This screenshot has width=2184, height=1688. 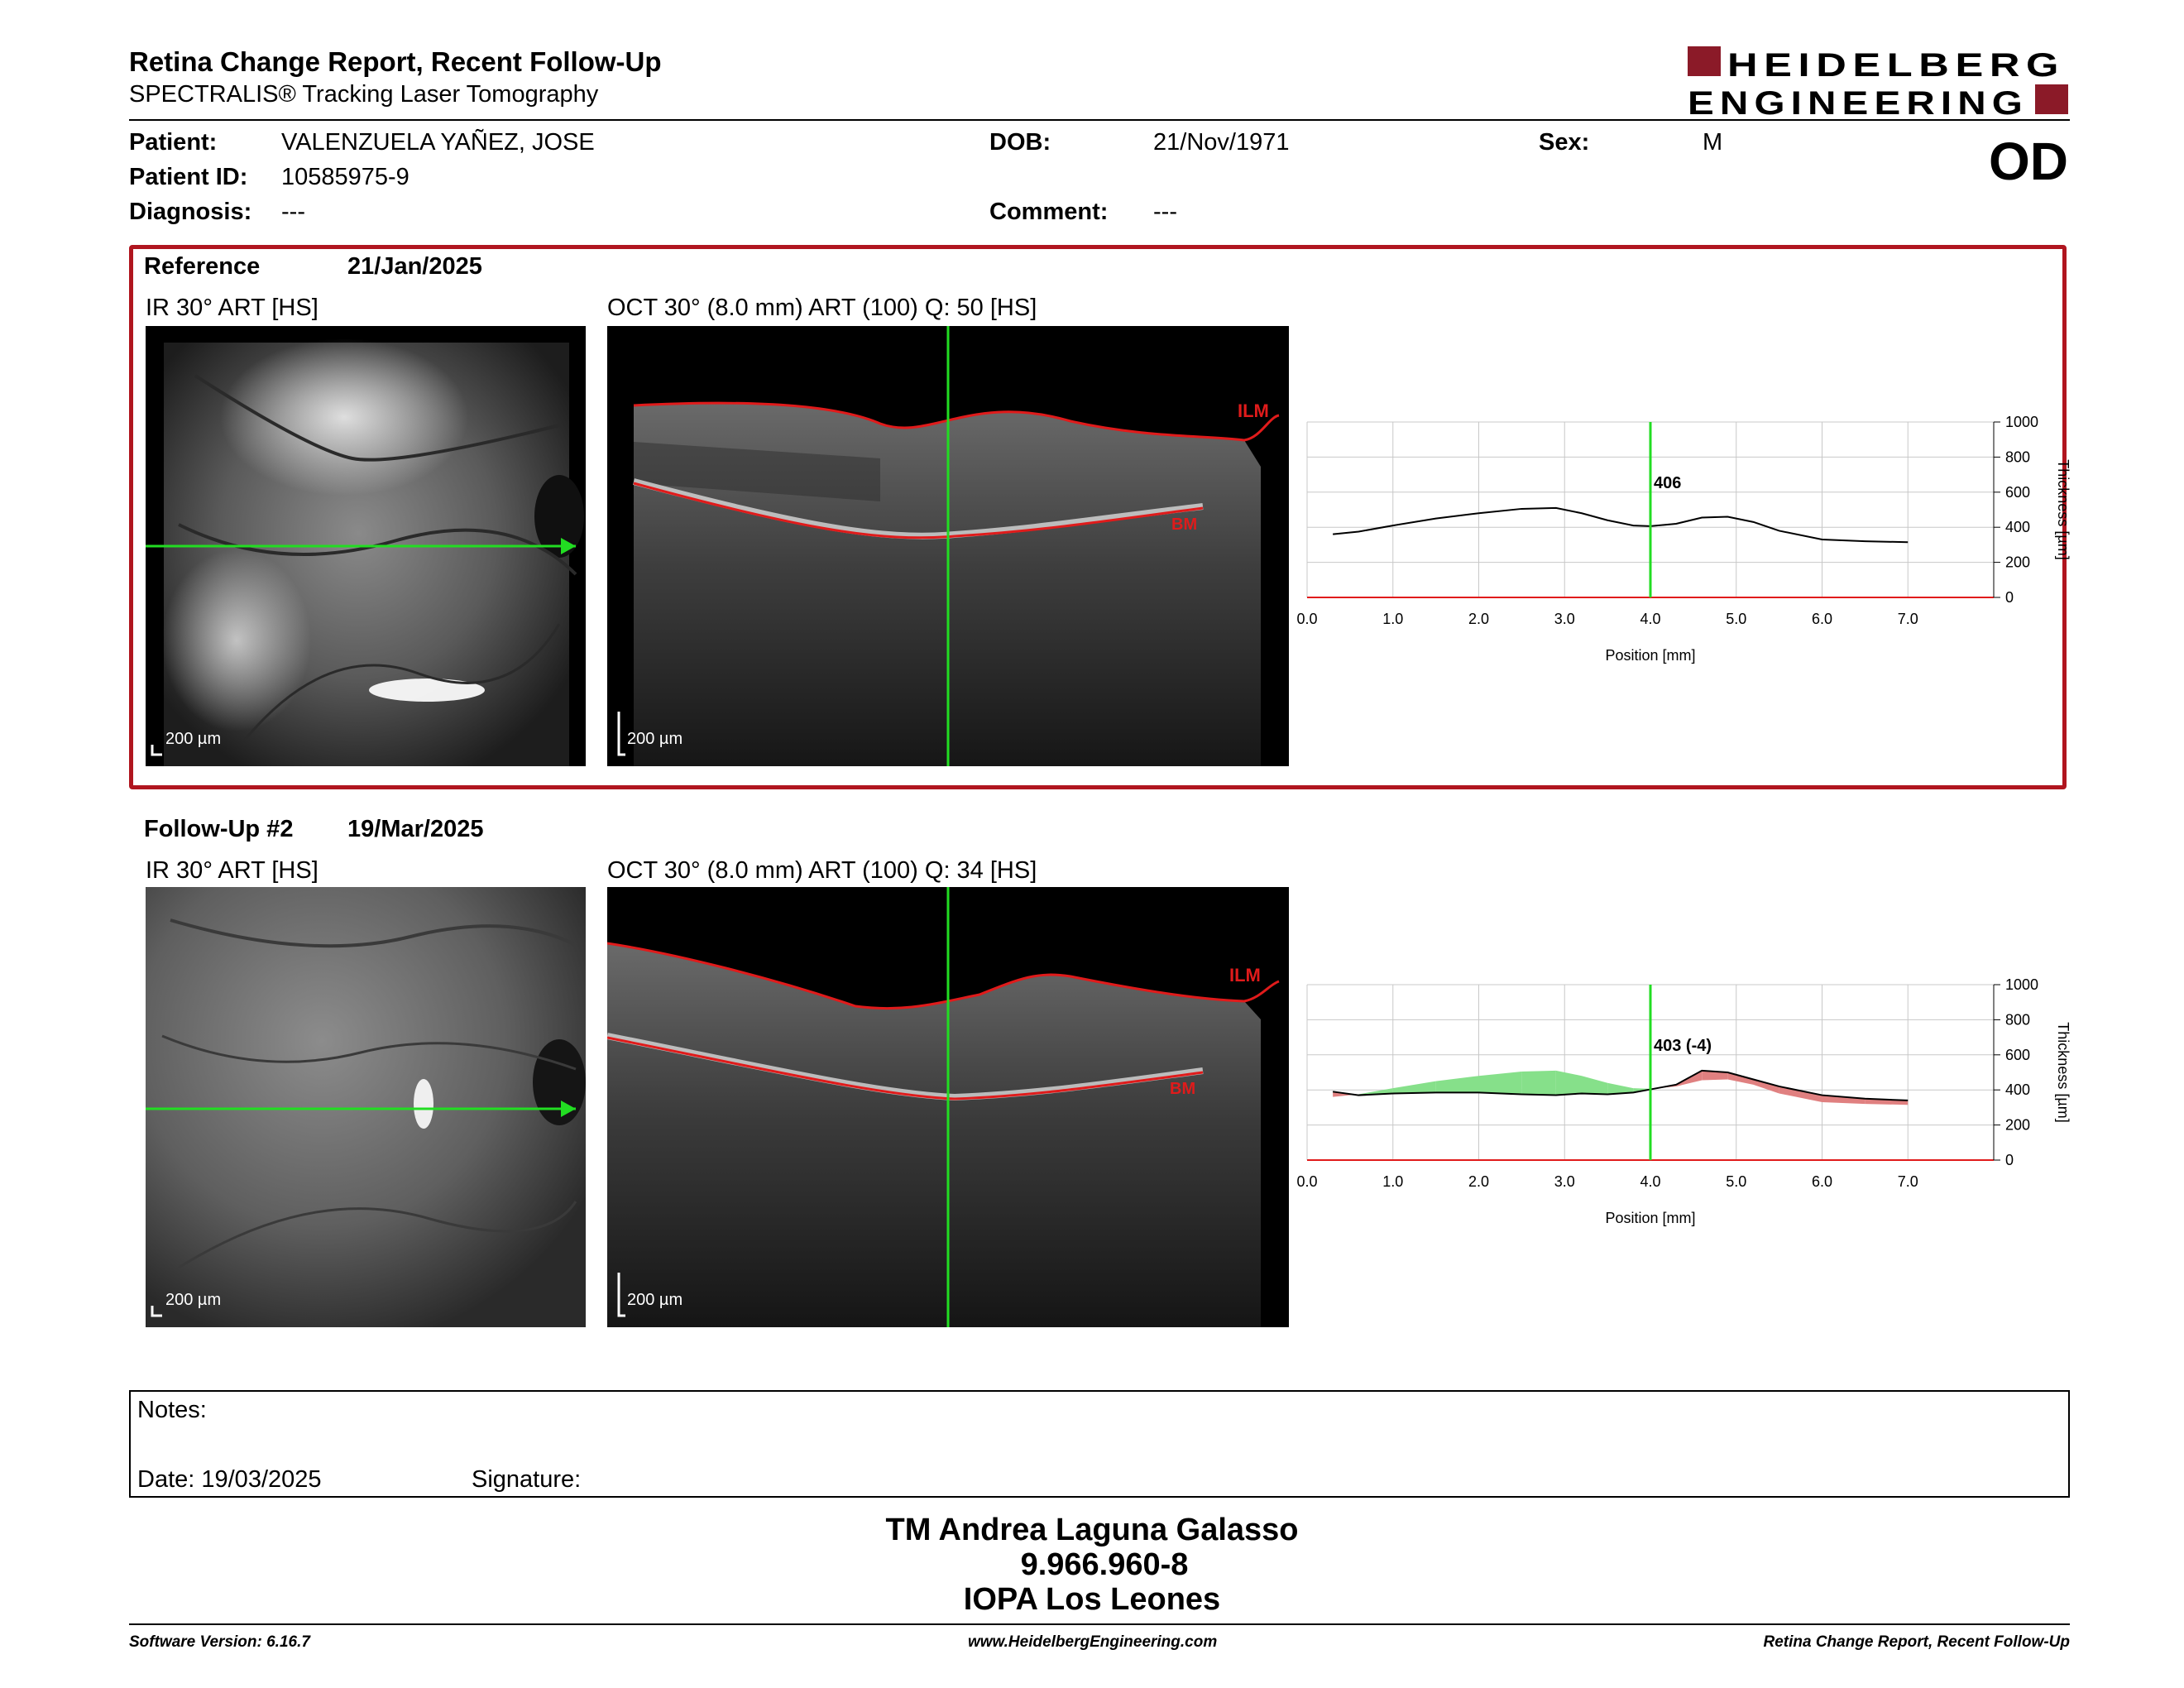 I want to click on signer-institution: IOPA Los Leones, so click(x=1092, y=1599).